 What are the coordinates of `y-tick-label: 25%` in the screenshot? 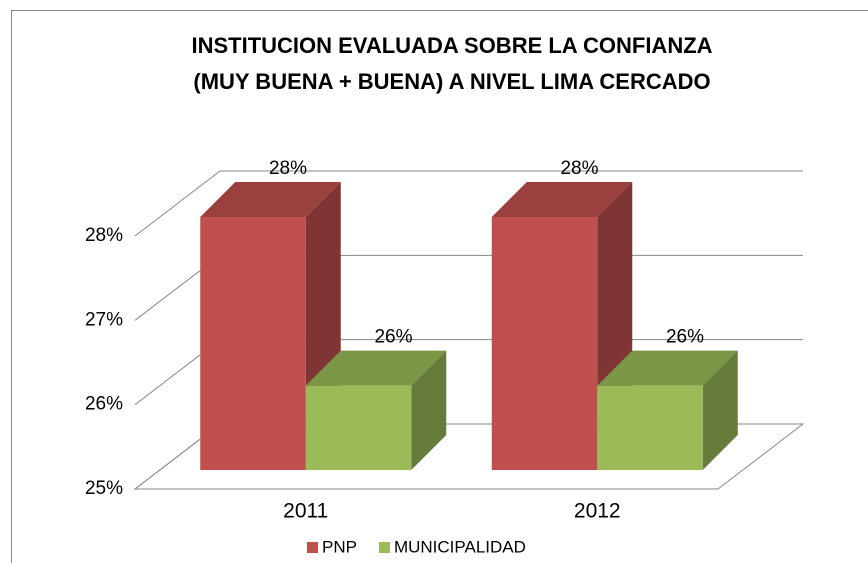 It's located at (104, 488).